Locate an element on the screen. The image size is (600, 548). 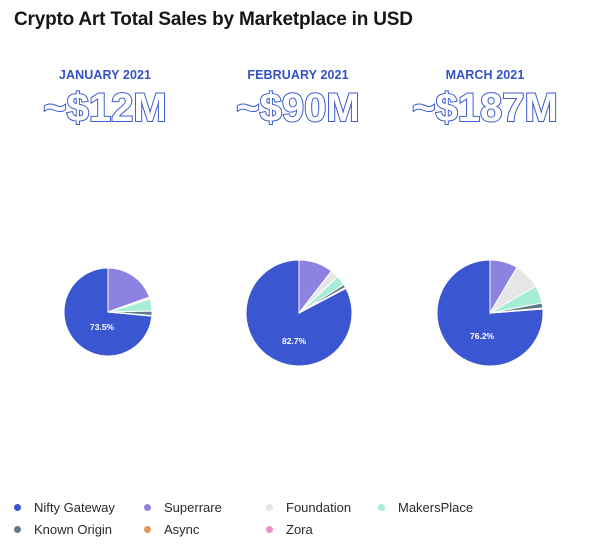
legend-label: Superrare is located at coordinates (193, 507).